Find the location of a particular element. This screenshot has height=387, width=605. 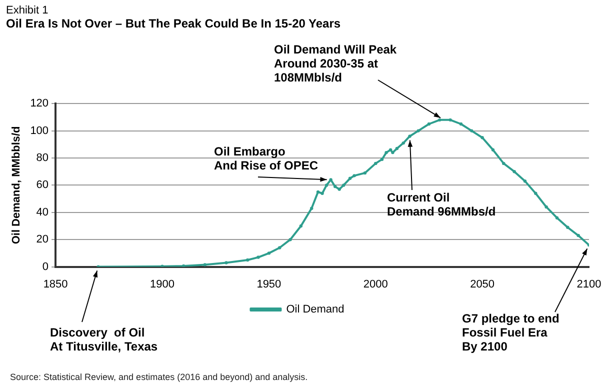

chart-title: Exhibit 1 is located at coordinates (27, 10).